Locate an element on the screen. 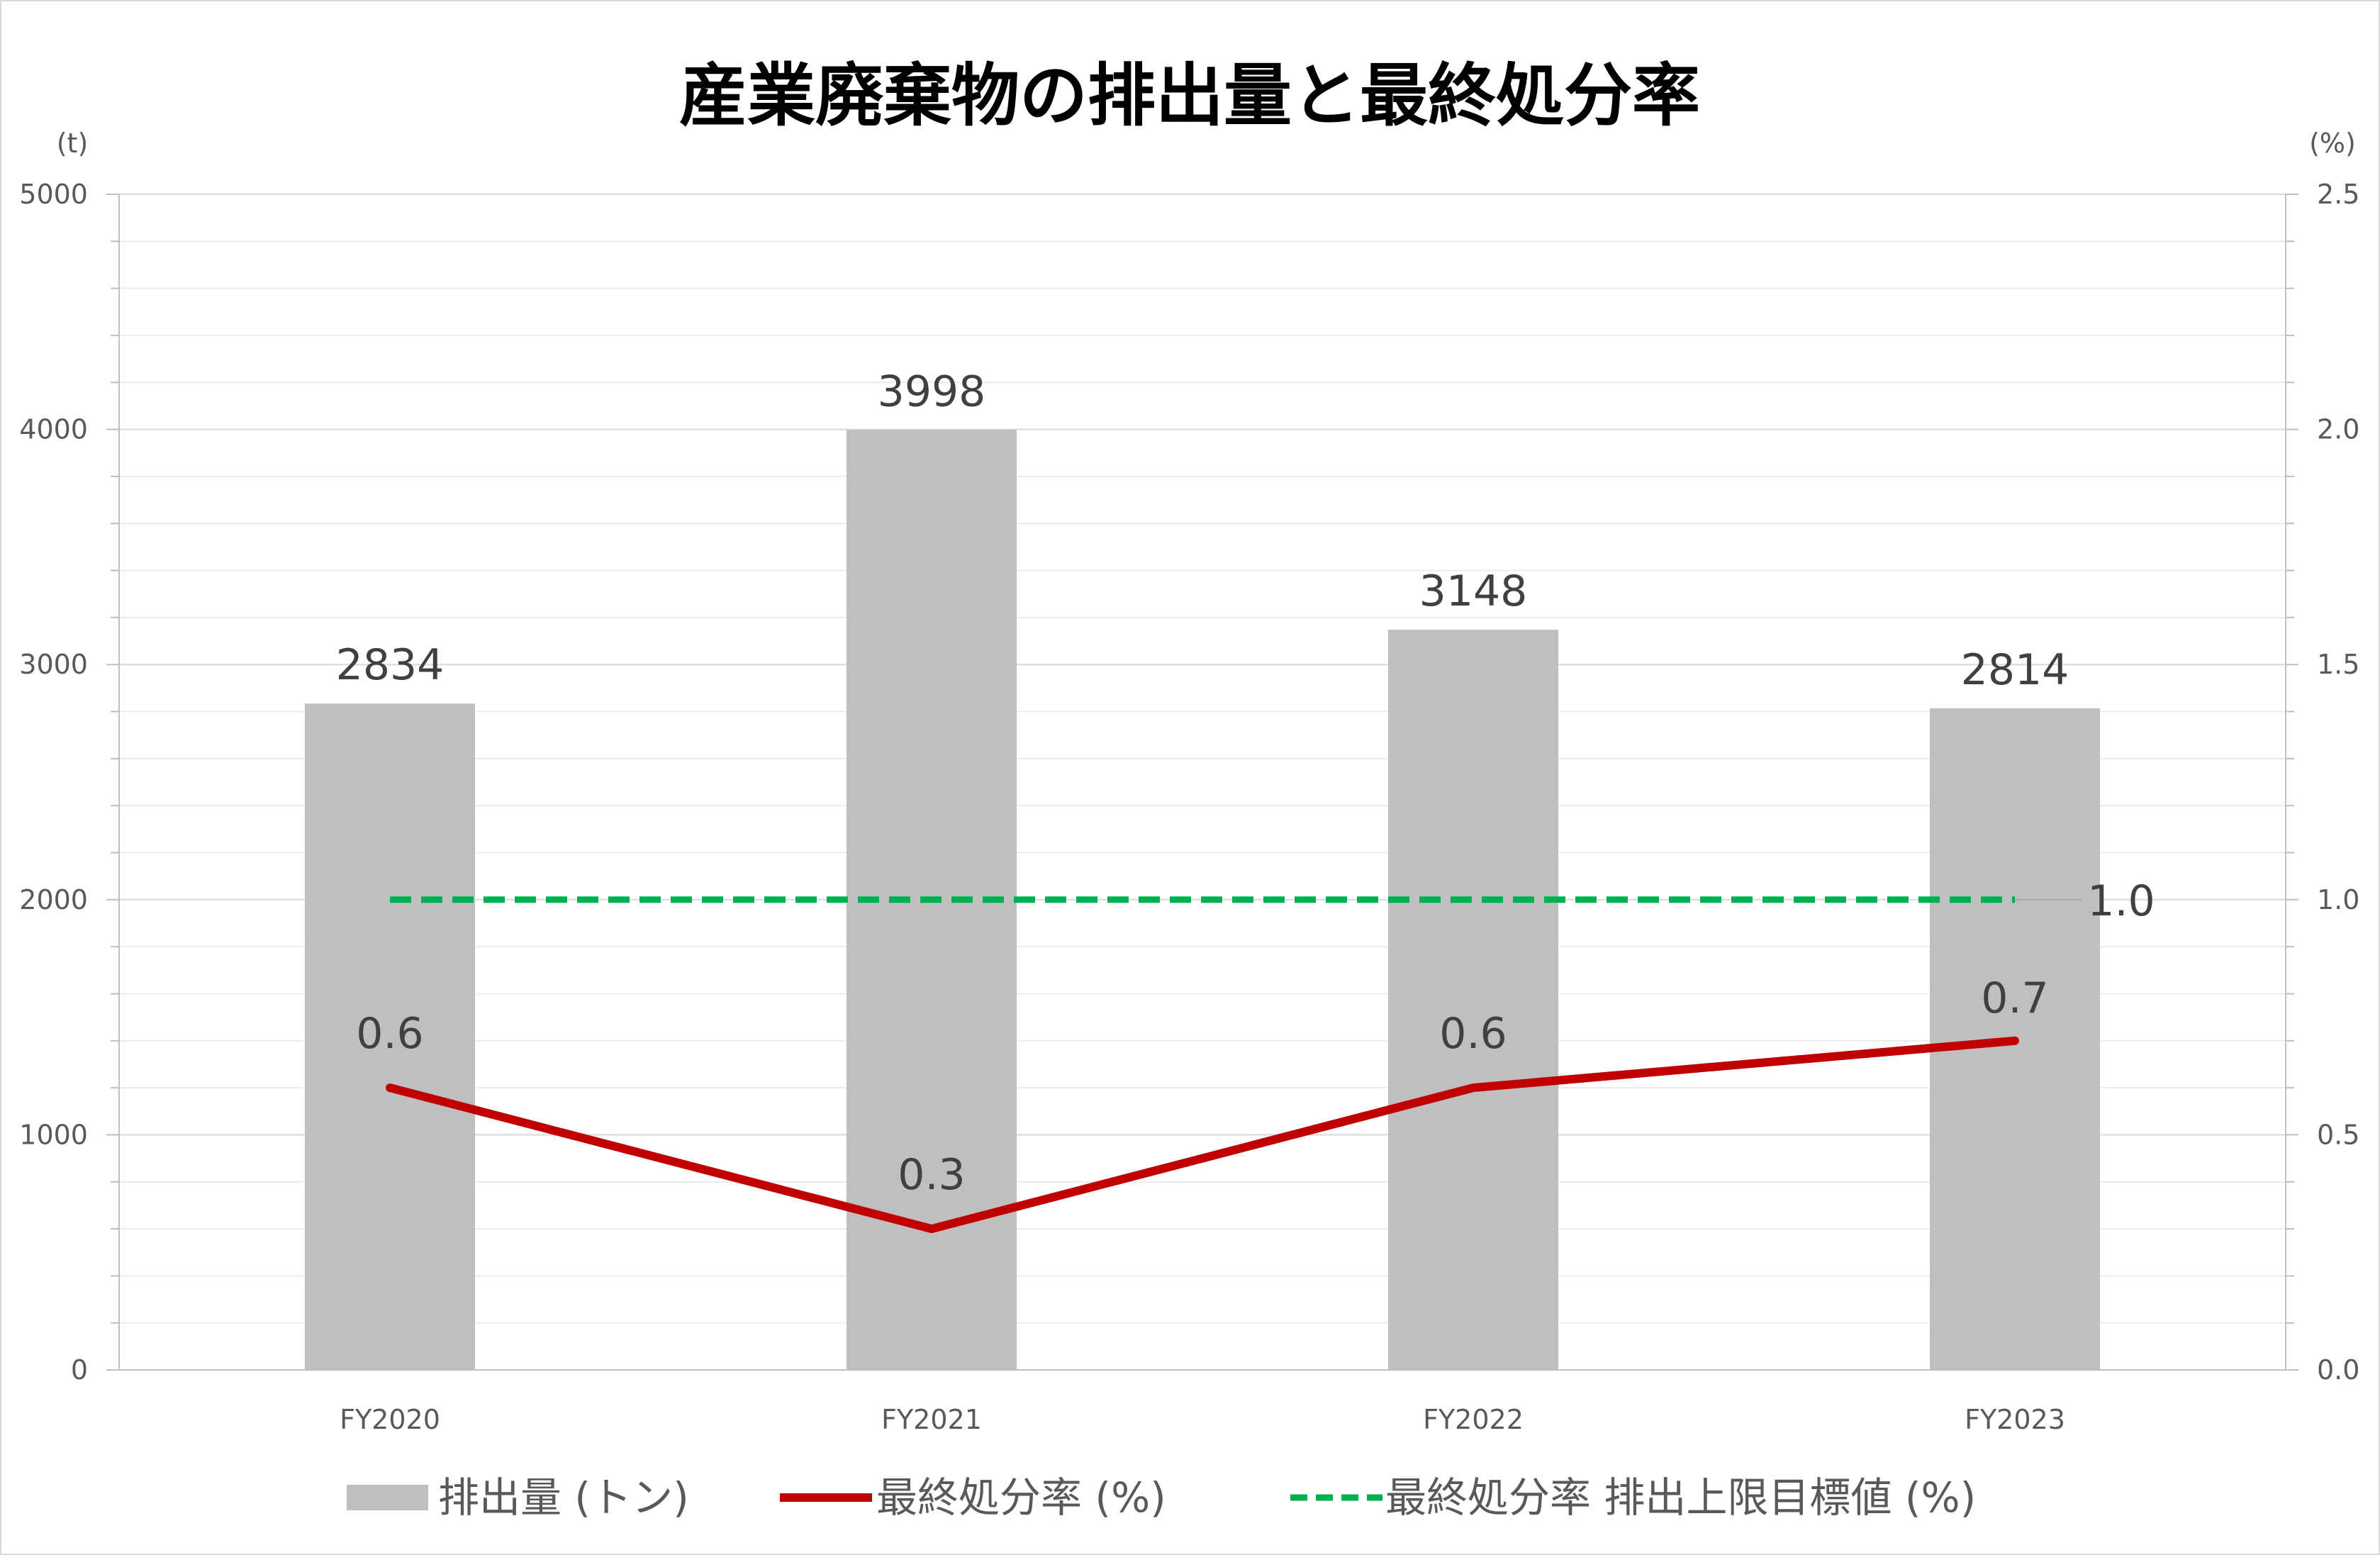 The width and height of the screenshot is (2380, 1555). x-tick-label: FY2022 is located at coordinates (1474, 1419).